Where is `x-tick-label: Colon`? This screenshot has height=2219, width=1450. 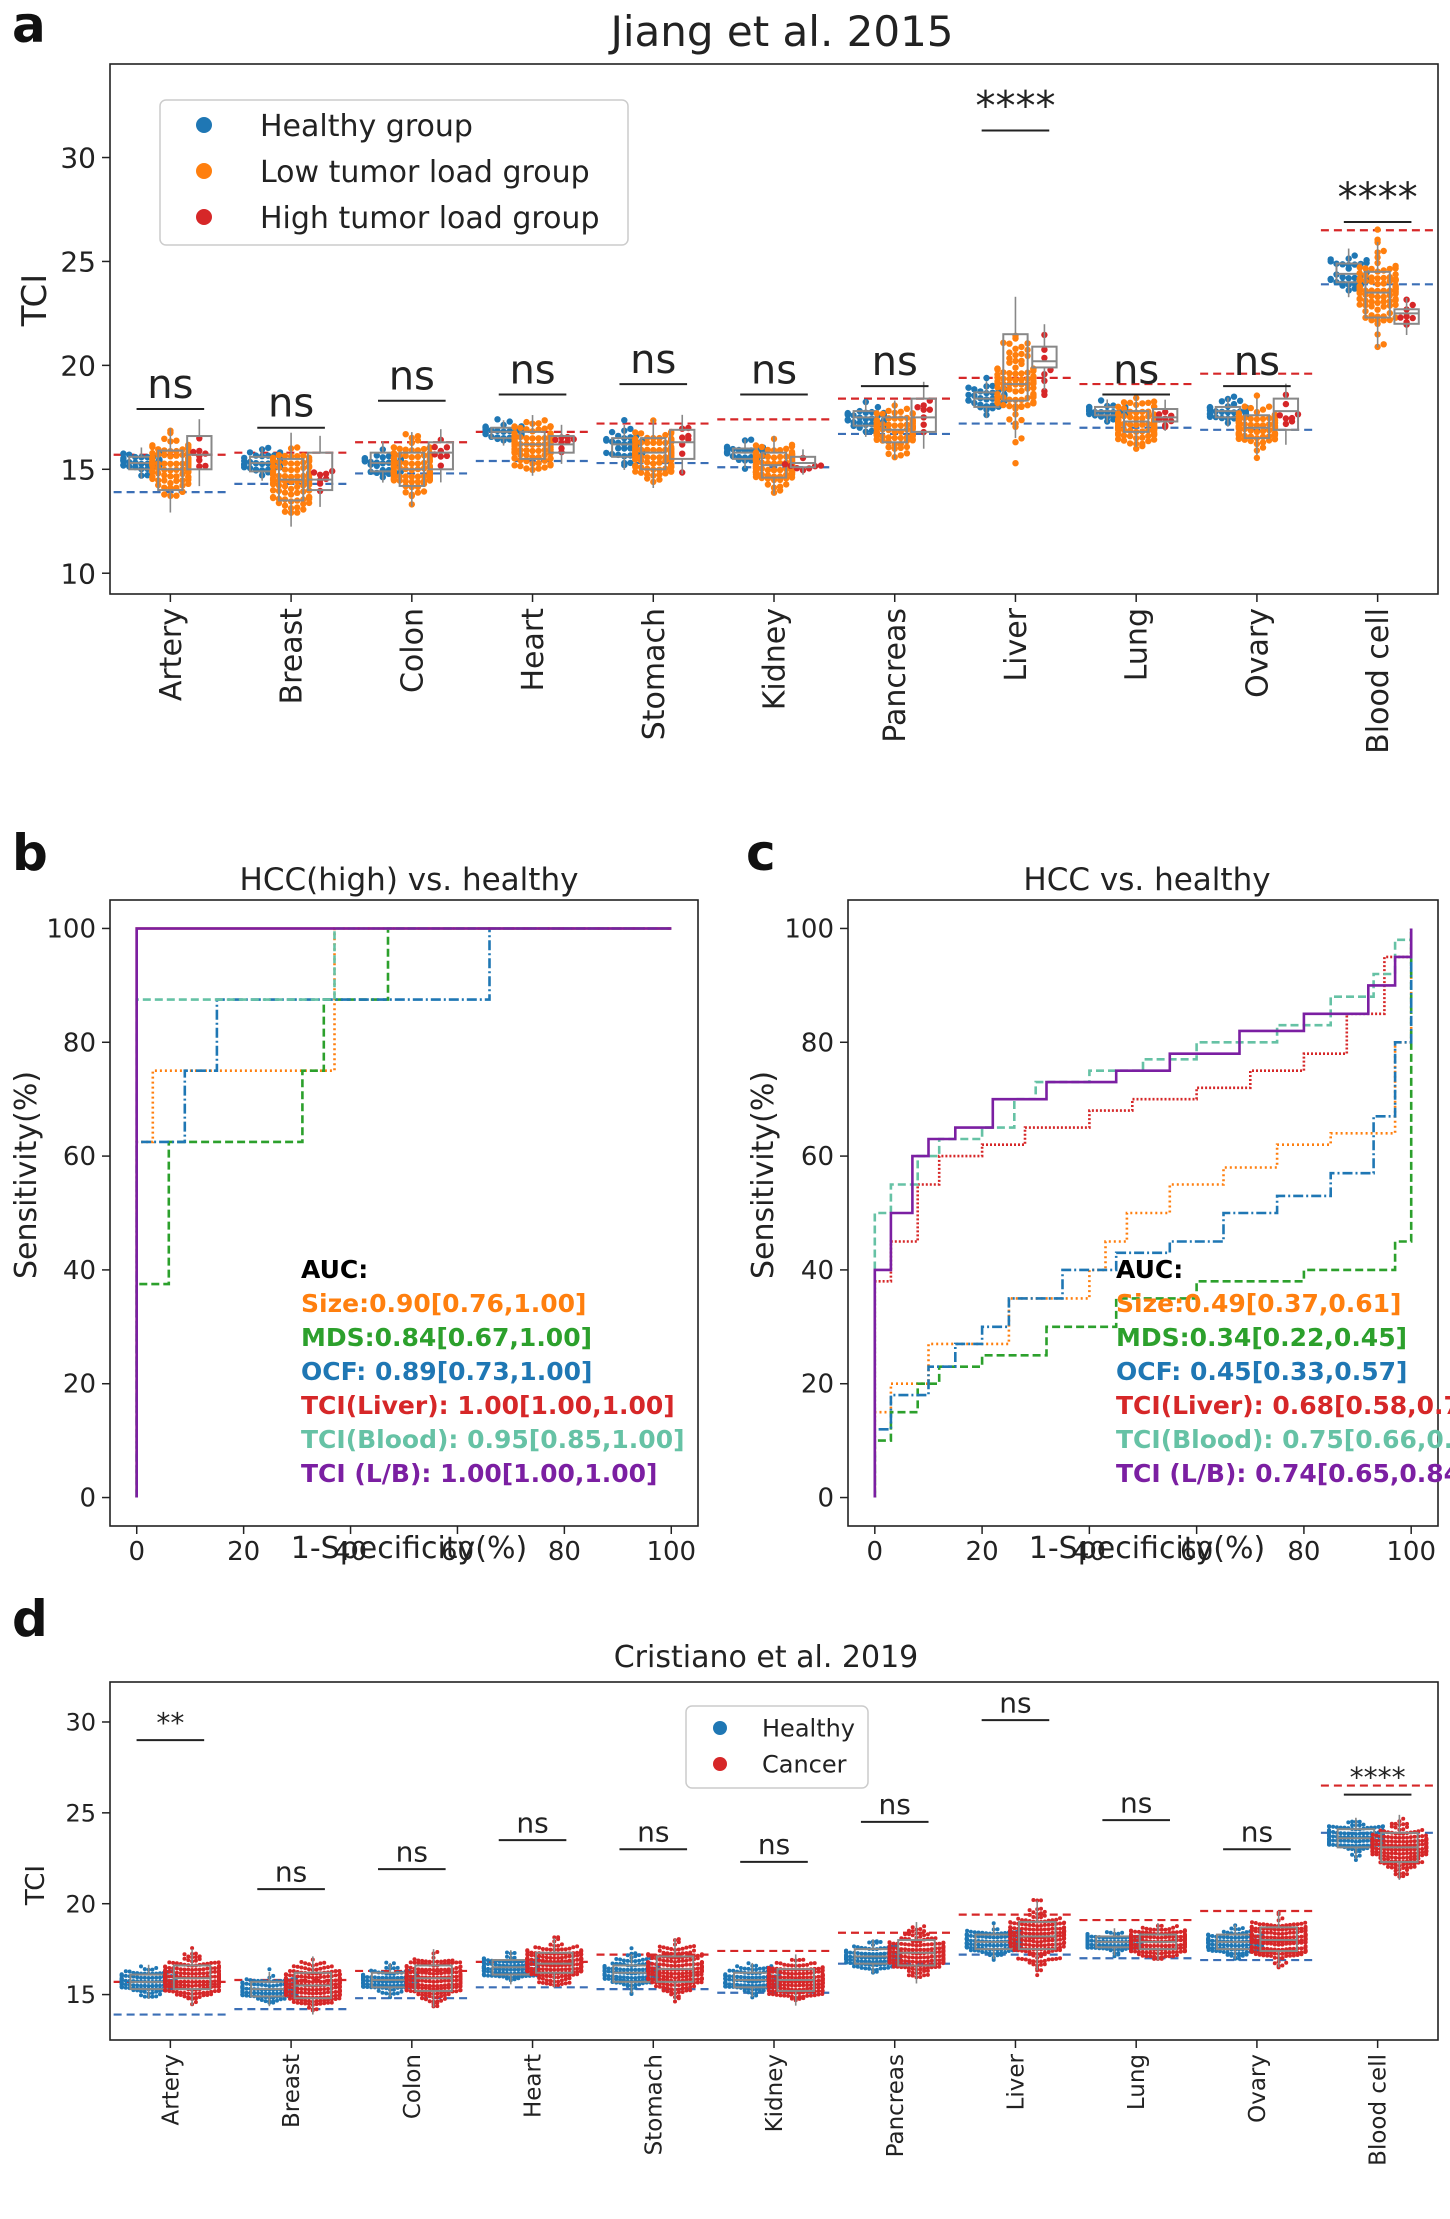
x-tick-label: Colon is located at coordinates (413, 2086).